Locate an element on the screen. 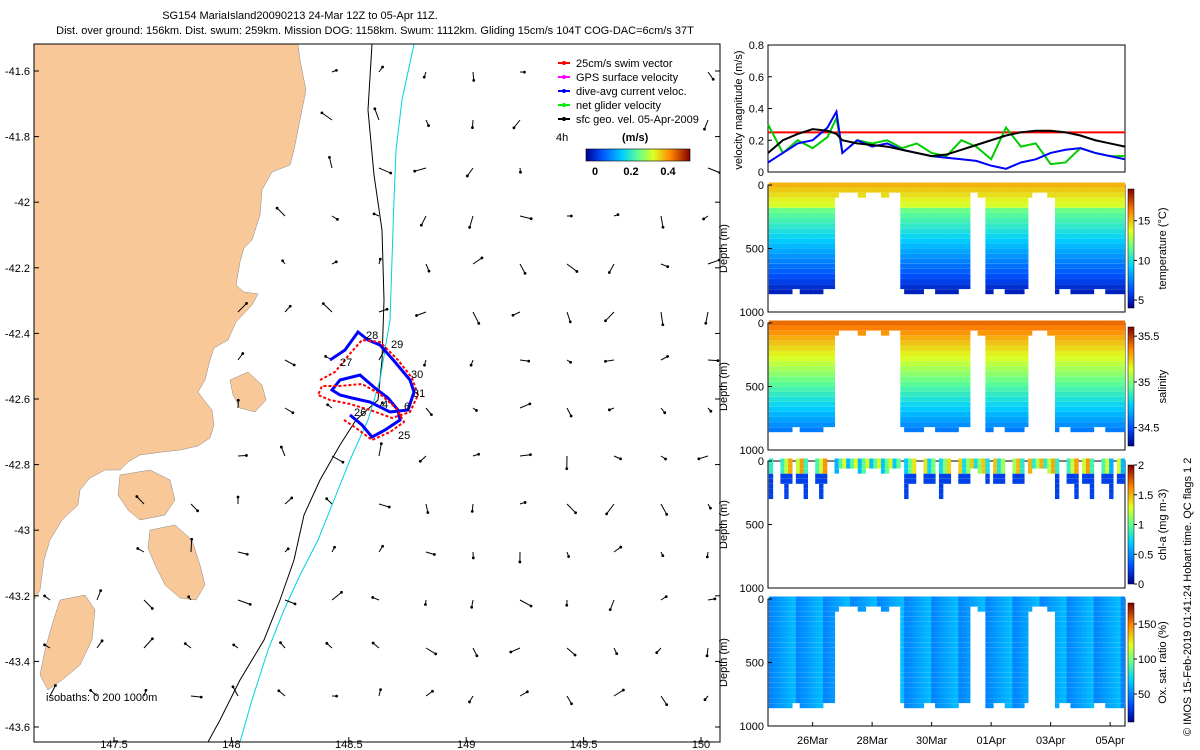 The image size is (1200, 750). cbar-tick-label: 2 is located at coordinates (1141, 466).